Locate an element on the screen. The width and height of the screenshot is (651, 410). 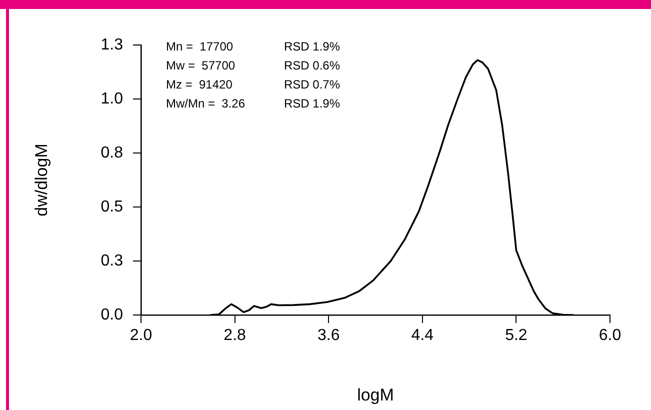
x-tick-label: 4.4 is located at coordinates (422, 335).